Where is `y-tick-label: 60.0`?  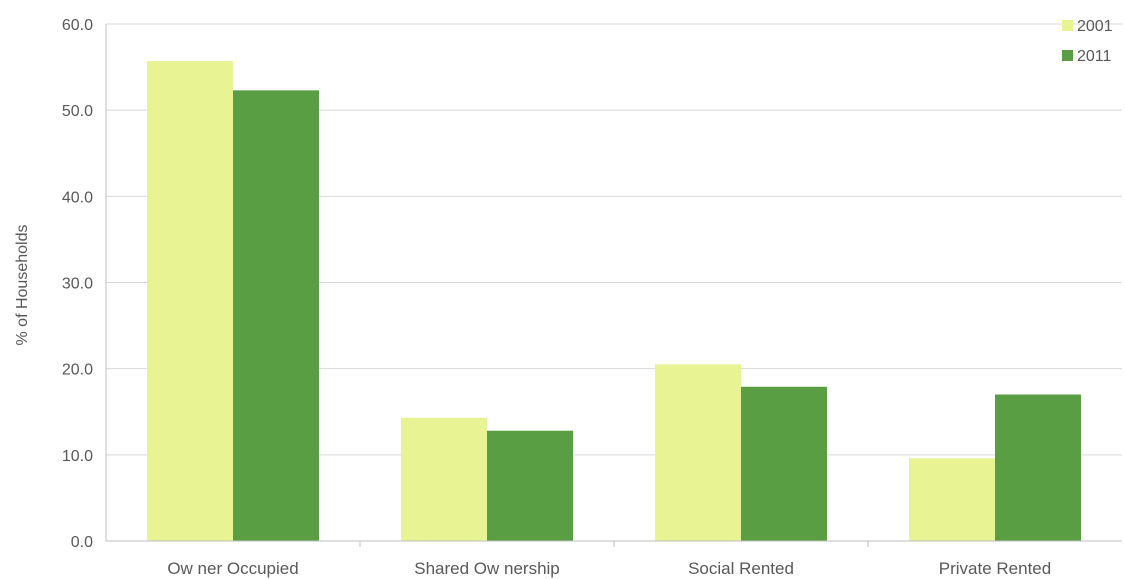
y-tick-label: 60.0 is located at coordinates (77, 25).